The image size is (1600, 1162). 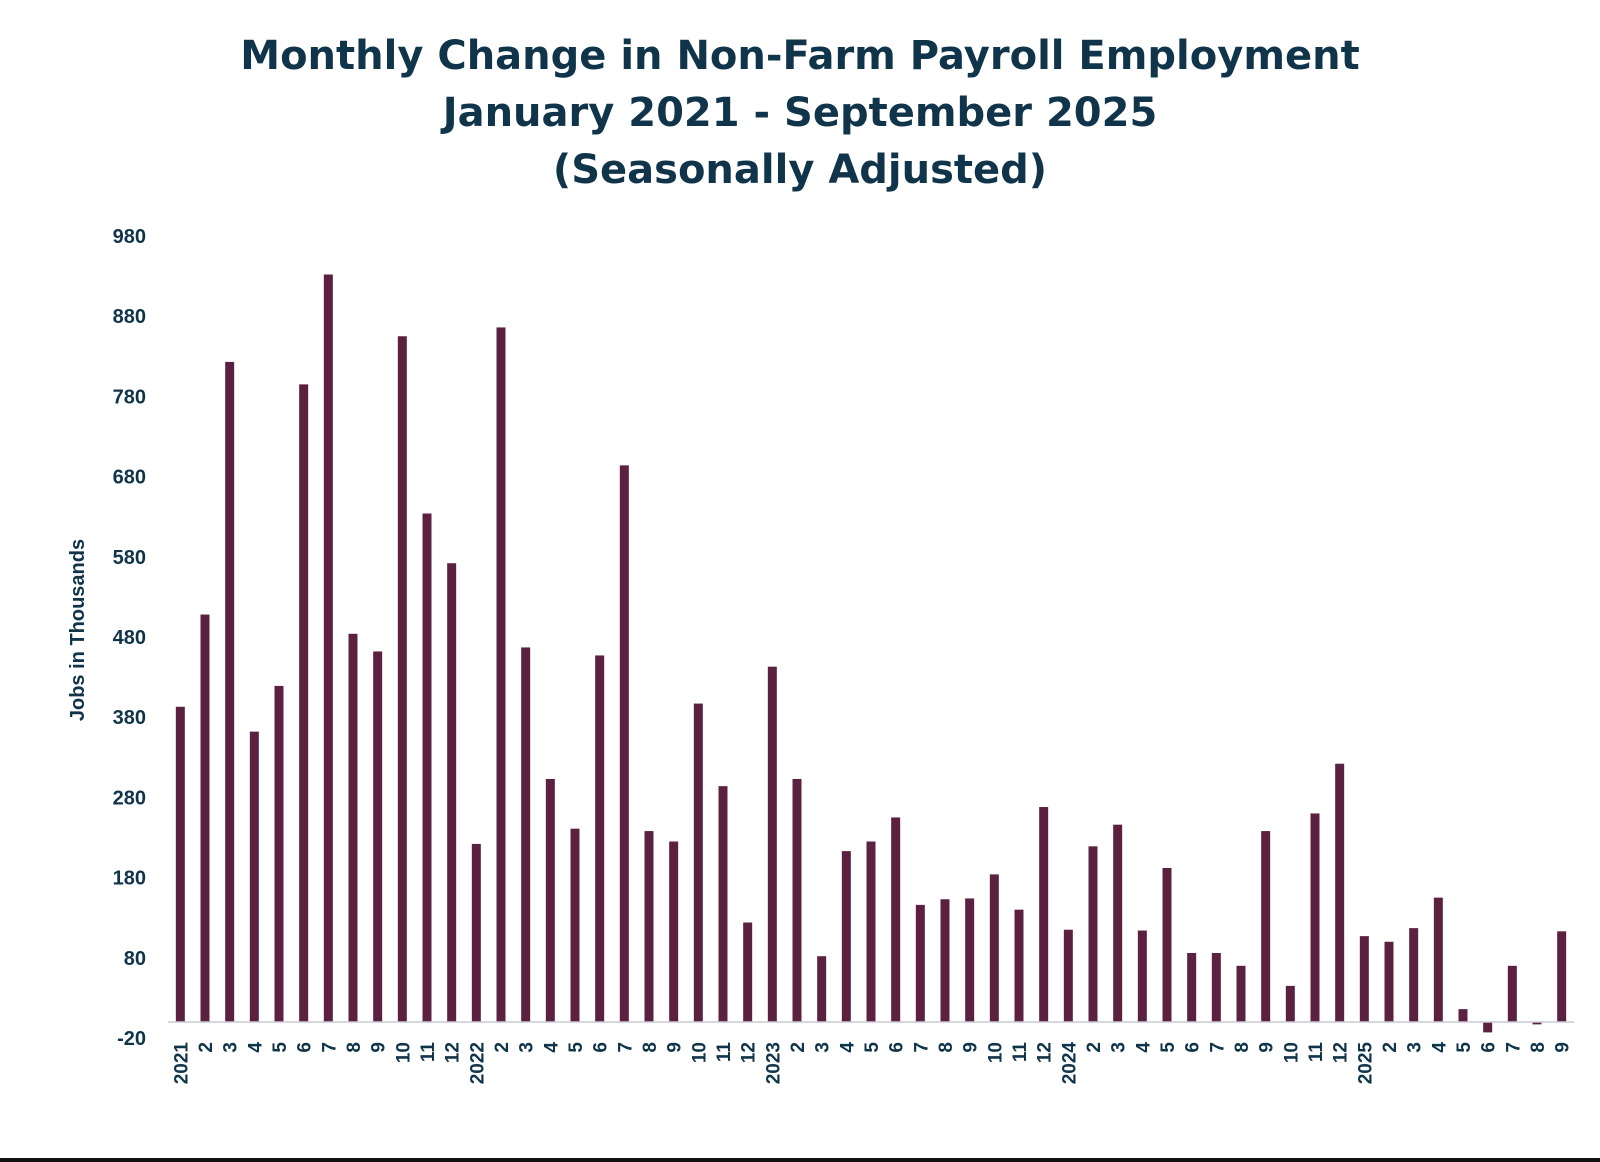 What do you see at coordinates (773, 1063) in the screenshot?
I see `x-tick-label: 2023` at bounding box center [773, 1063].